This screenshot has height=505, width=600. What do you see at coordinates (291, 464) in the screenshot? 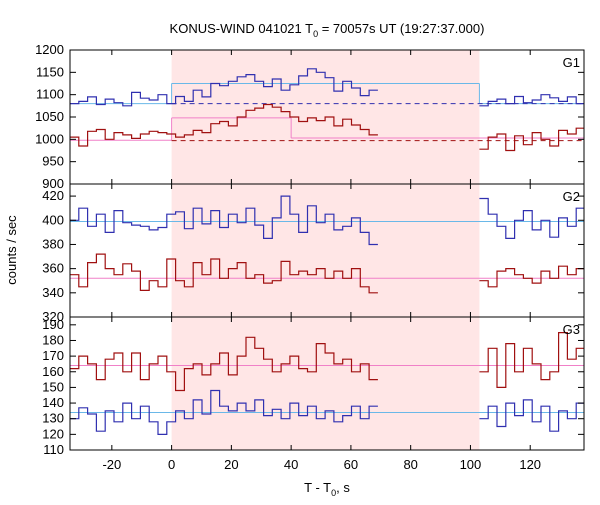
I see `x-tick-label: 40` at bounding box center [291, 464].